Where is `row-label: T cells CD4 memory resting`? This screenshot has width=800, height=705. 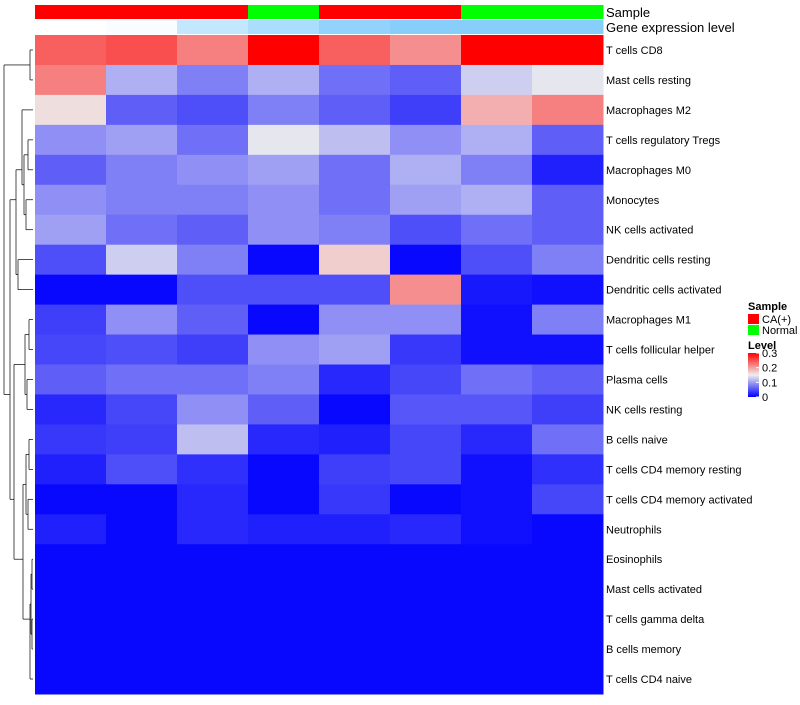
row-label: T cells CD4 memory resting is located at coordinates (674, 470).